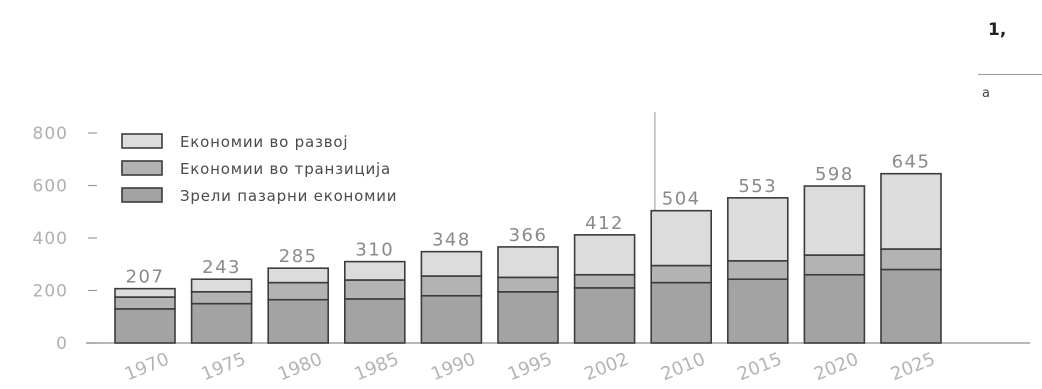 The width and height of the screenshot is (1042, 389). What do you see at coordinates (221, 267) in the screenshot?
I see `bar-total-label: 243` at bounding box center [221, 267].